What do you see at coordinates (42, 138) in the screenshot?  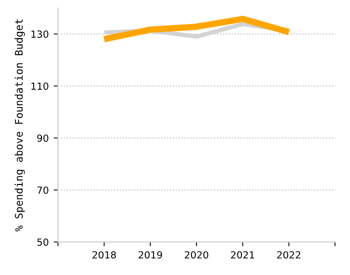 I see `y-tick-label: 90` at bounding box center [42, 138].